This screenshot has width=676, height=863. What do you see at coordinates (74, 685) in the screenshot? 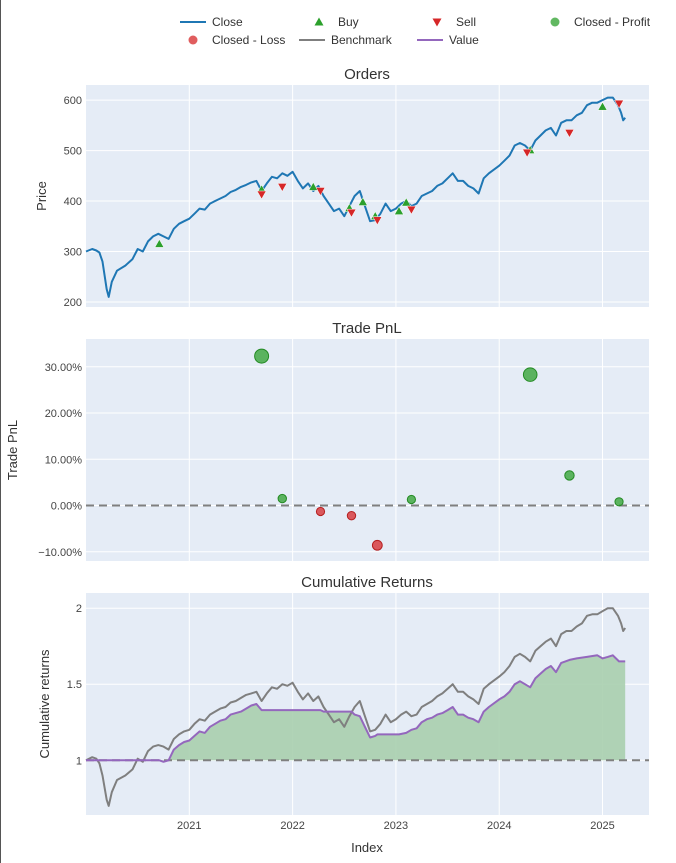
I see `y-tick-label: 1.5` at bounding box center [74, 685].